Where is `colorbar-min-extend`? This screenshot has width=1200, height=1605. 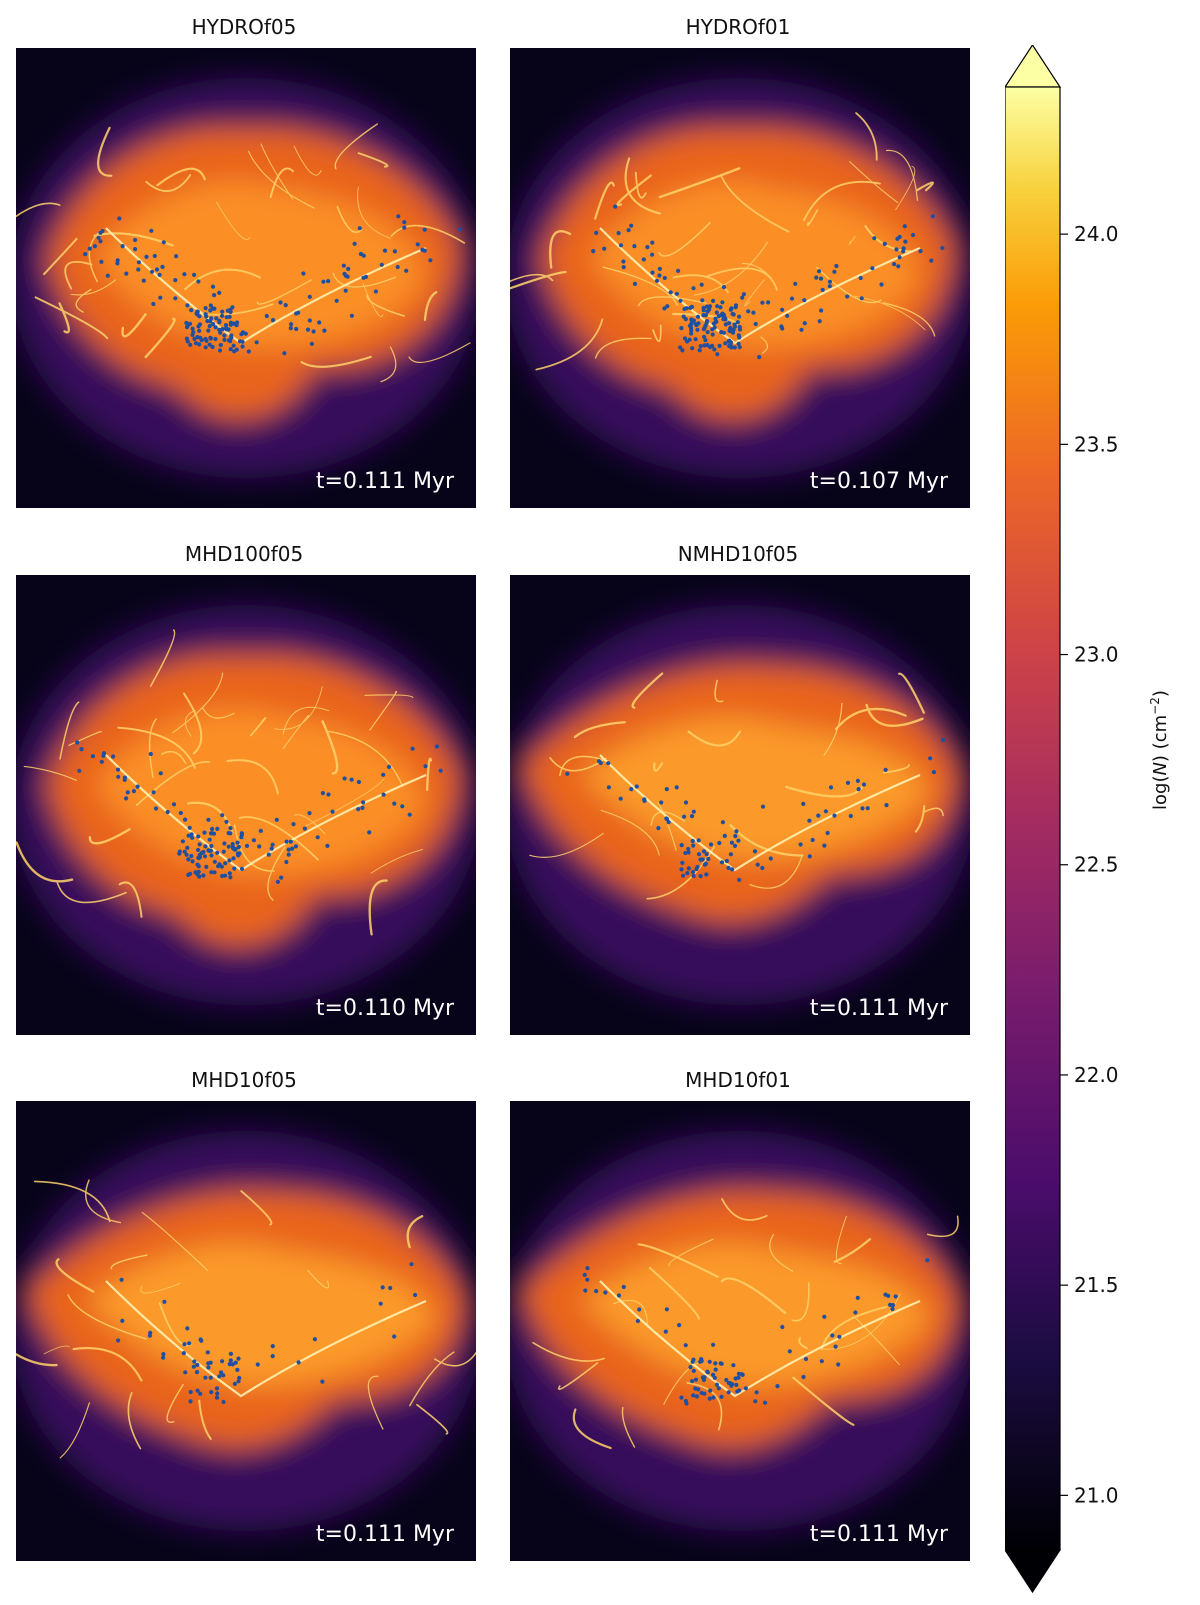
colorbar-min-extend is located at coordinates (1033, 1571).